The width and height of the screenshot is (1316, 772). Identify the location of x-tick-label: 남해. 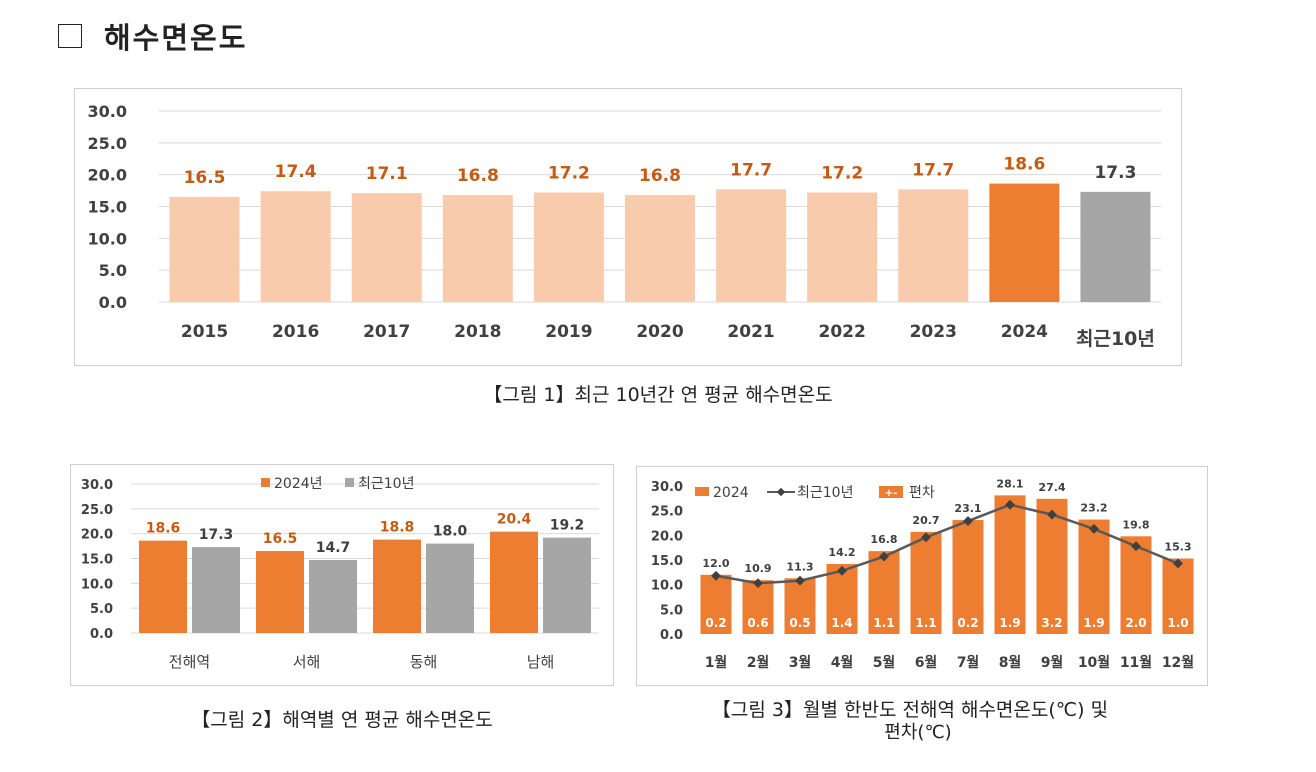
(541, 662).